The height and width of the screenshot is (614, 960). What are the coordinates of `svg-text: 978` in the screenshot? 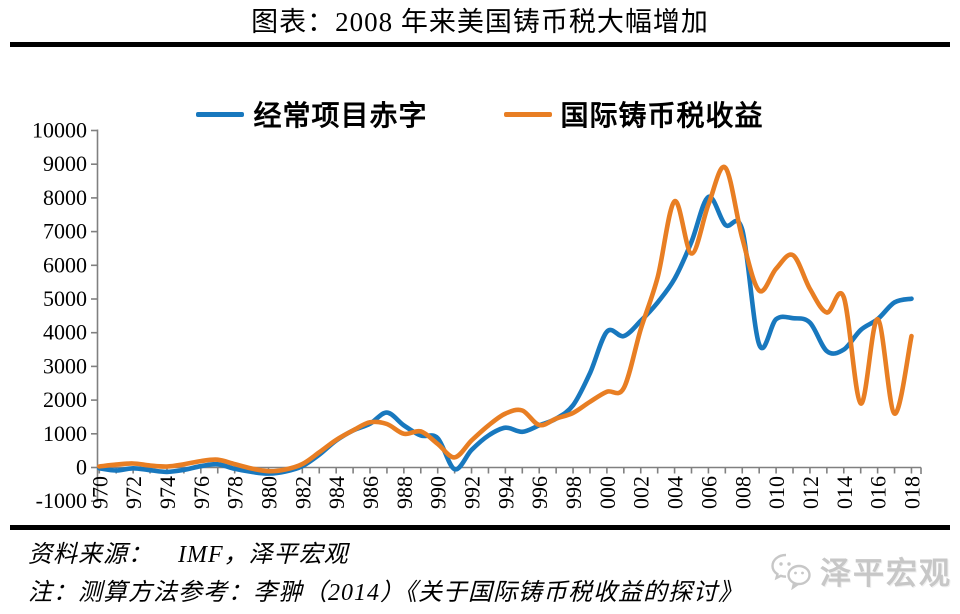 It's located at (235, 492).